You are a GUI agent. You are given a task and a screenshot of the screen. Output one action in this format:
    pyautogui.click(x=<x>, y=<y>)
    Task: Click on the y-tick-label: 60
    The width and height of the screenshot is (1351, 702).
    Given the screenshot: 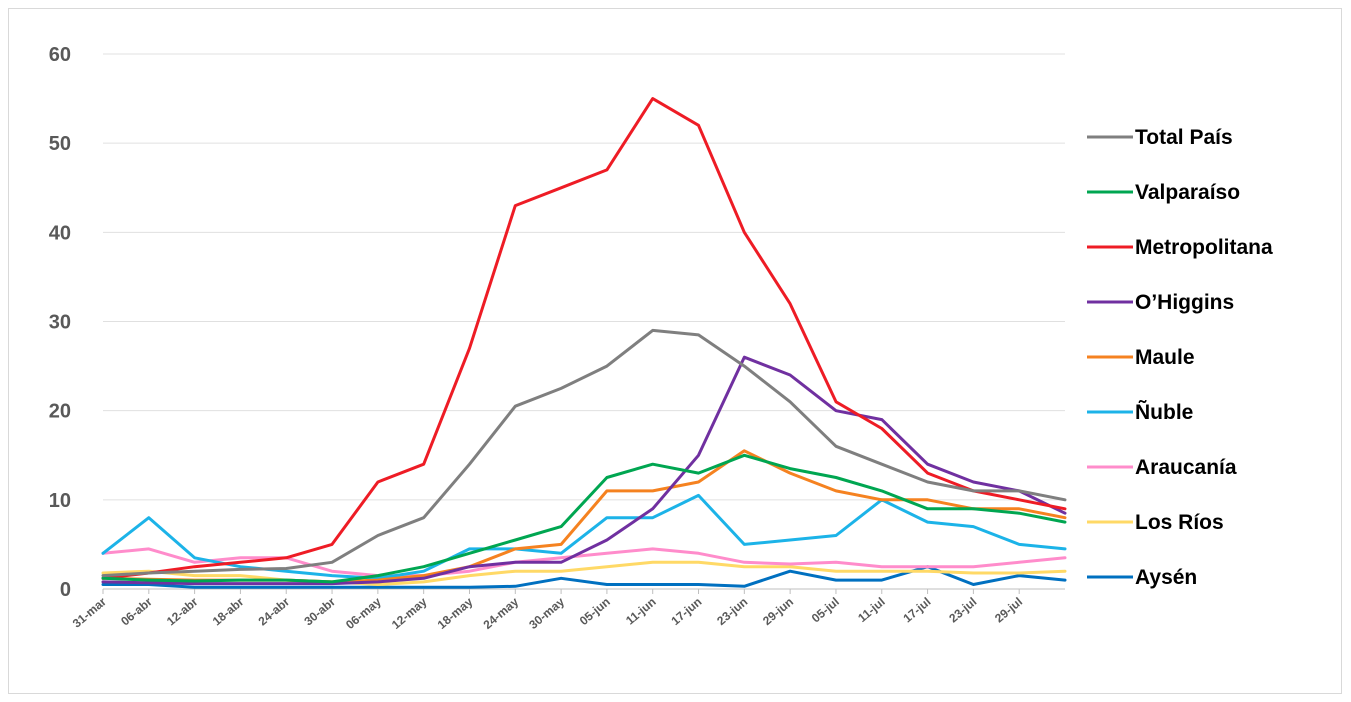 What is the action you would take?
    pyautogui.click(x=60, y=55)
    